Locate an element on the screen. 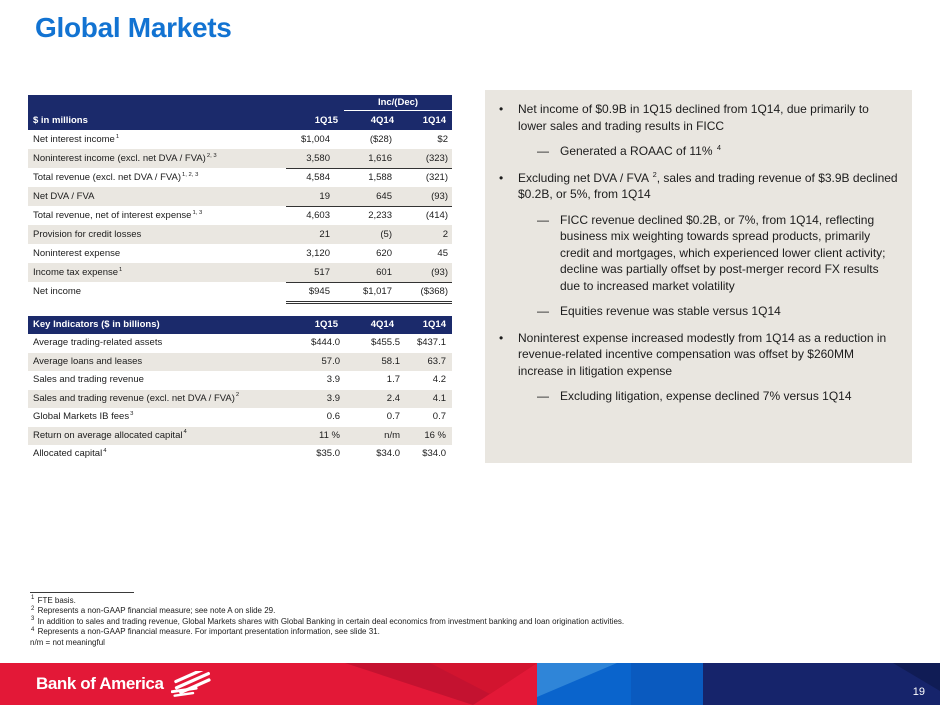 Image resolution: width=940 pixels, height=705 pixels. page-title: Global Markets is located at coordinates (133, 27).